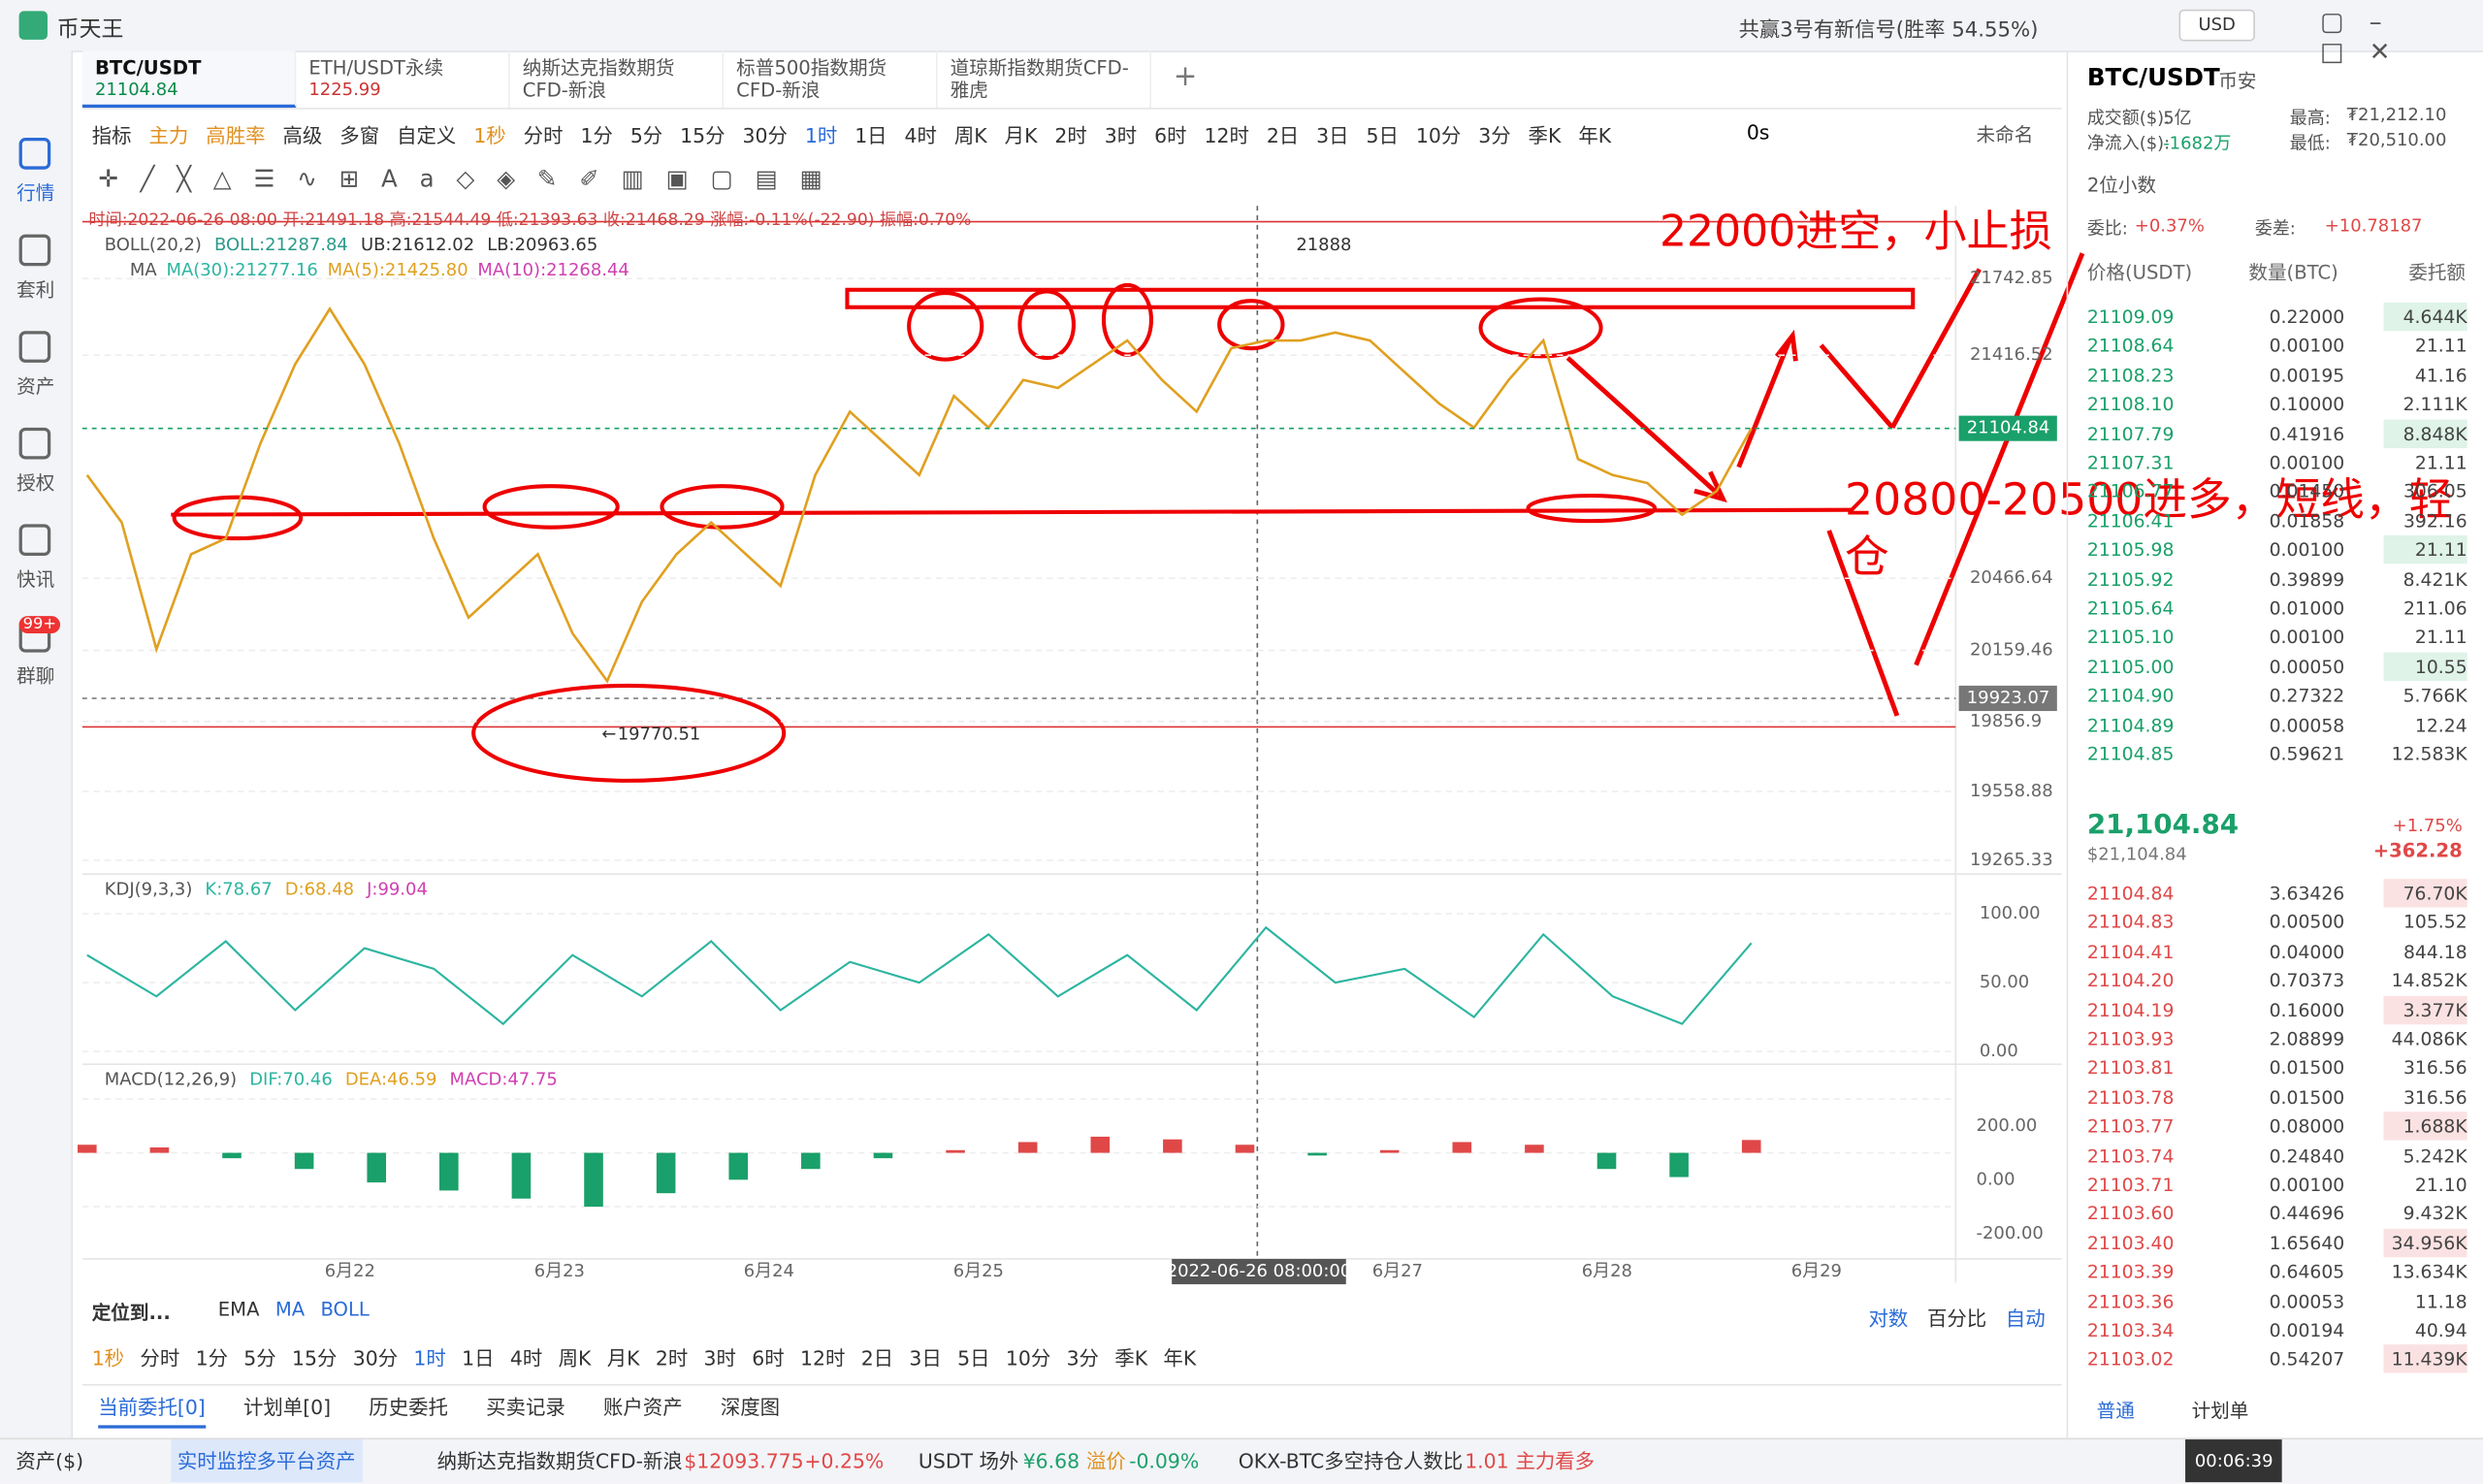 The width and height of the screenshot is (2483, 1484). I want to click on toolbar-item: 自定义, so click(427, 134).